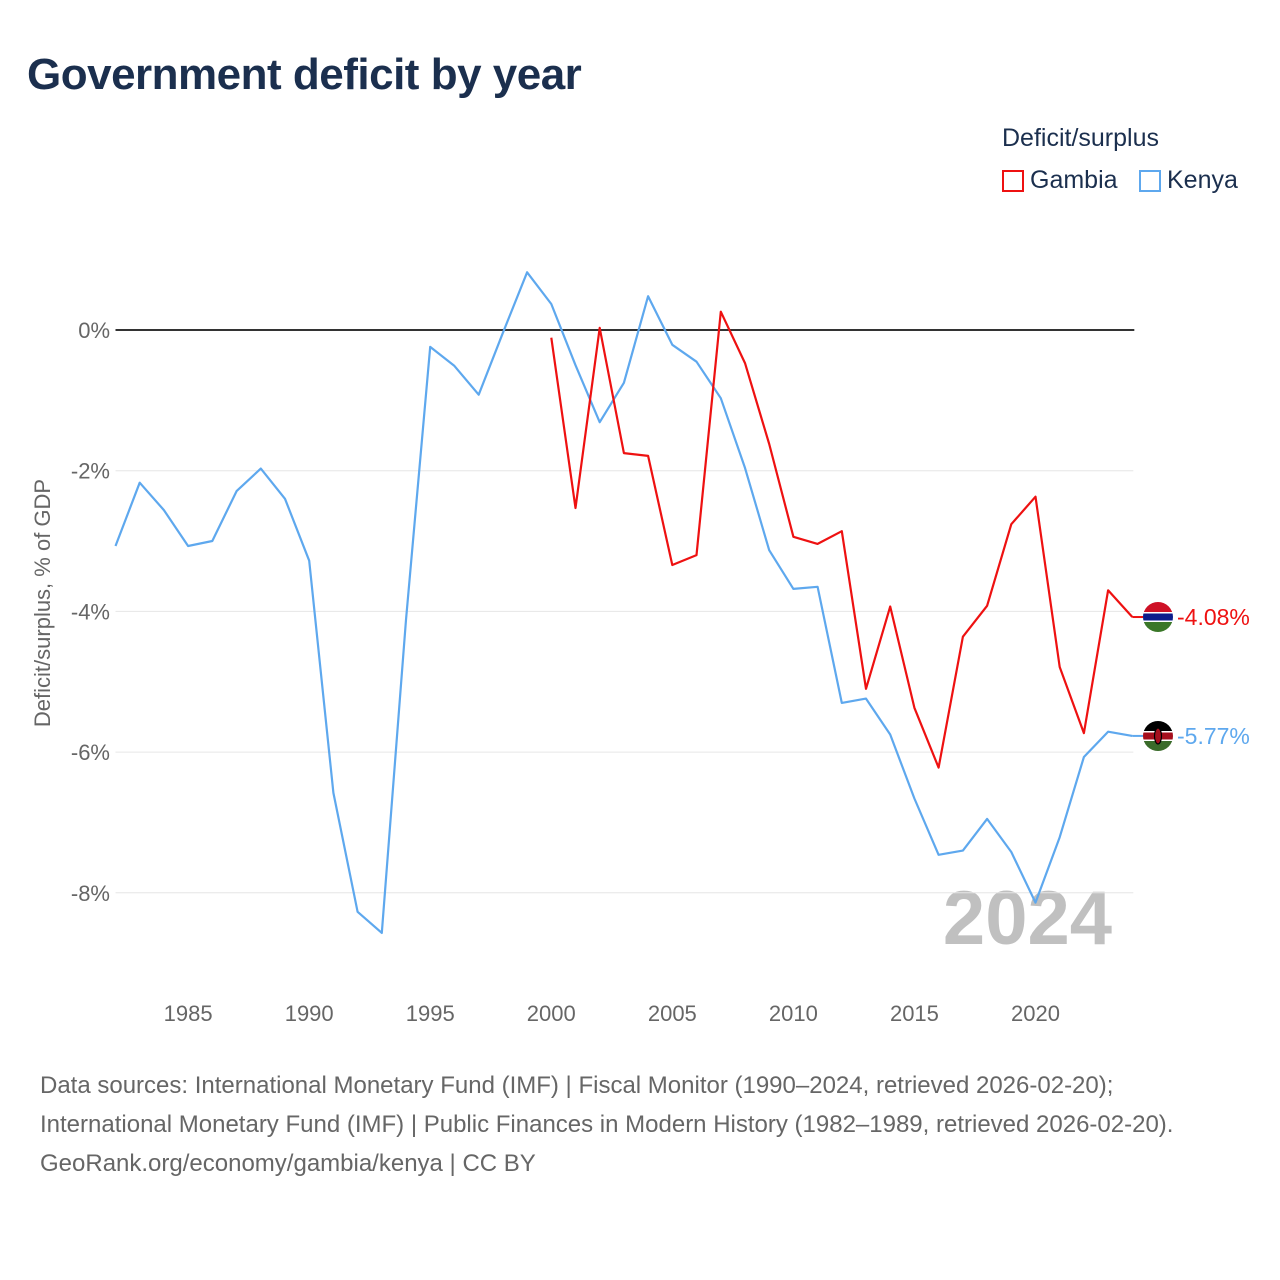 This screenshot has width=1280, height=1280. What do you see at coordinates (90, 471) in the screenshot?
I see `y-tick-label: -2%` at bounding box center [90, 471].